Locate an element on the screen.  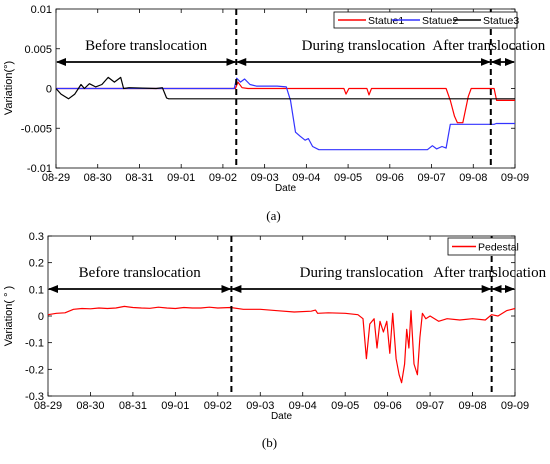
legend-label: Statue1 is located at coordinates (386, 21).